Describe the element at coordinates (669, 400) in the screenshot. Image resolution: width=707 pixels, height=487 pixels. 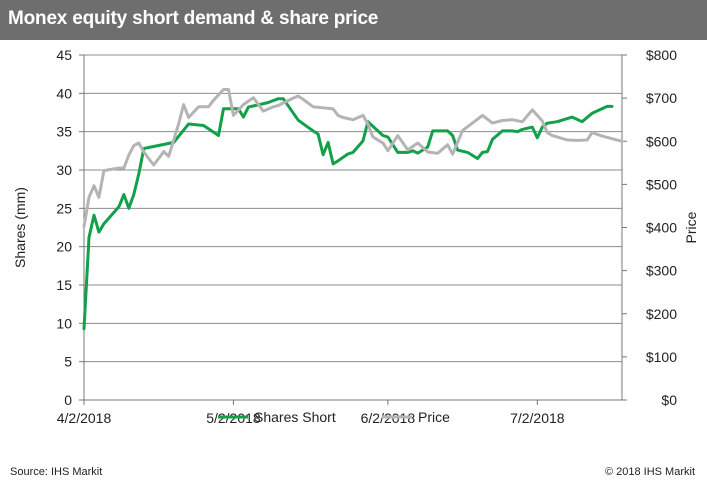
I see `y-right-tick-label: $0` at that location.